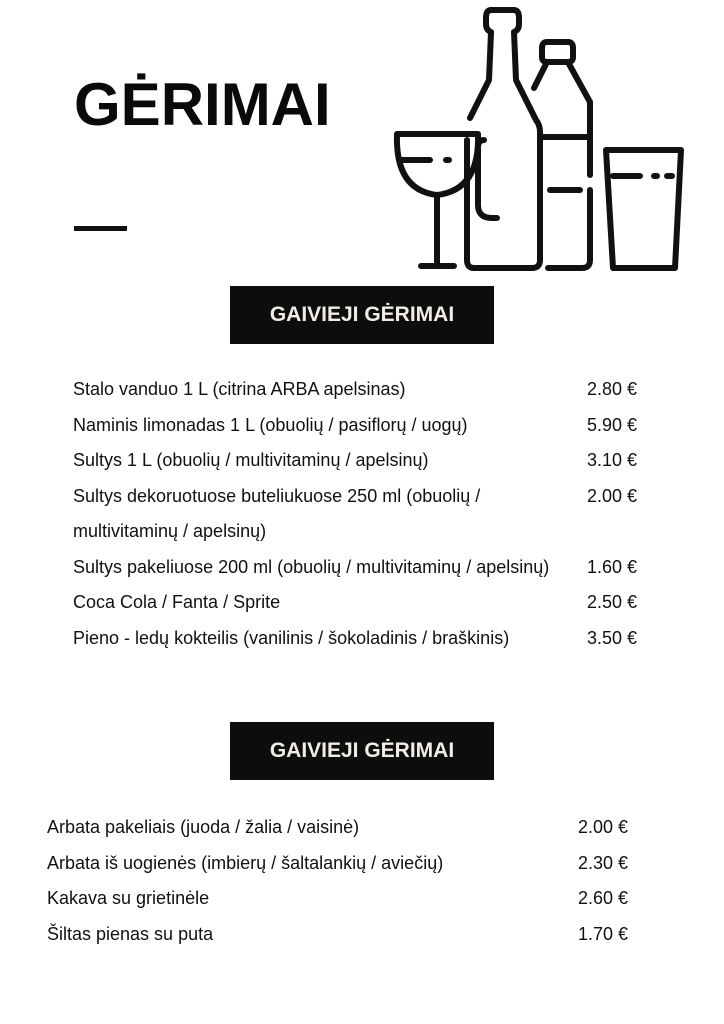 Image resolution: width=724 pixels, height=1024 pixels. What do you see at coordinates (362, 315) in the screenshot?
I see `section-heading-1: GAIVIEJI GĖRIMAI` at bounding box center [362, 315].